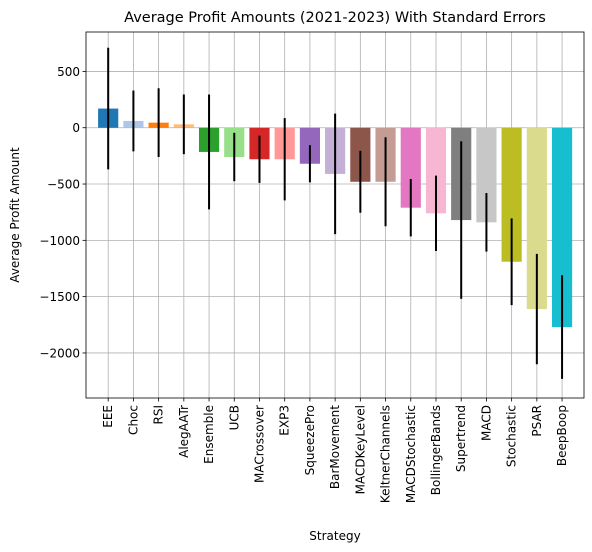 Image resolution: width=592 pixels, height=552 pixels. I want to click on x-tick-label: Supertrend, so click(461, 438).